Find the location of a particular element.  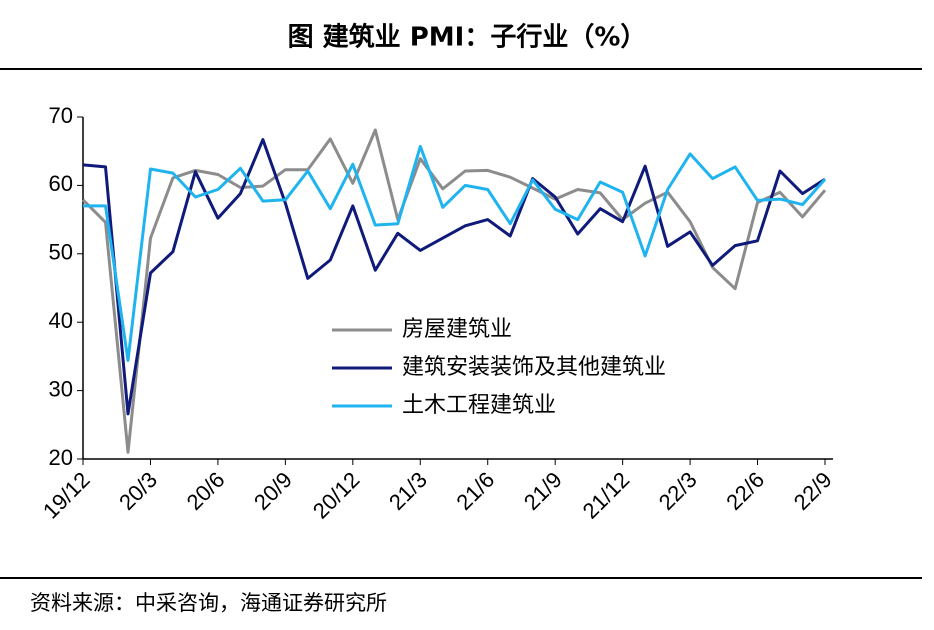

x-tick-label: 19/12 is located at coordinates (66, 495).